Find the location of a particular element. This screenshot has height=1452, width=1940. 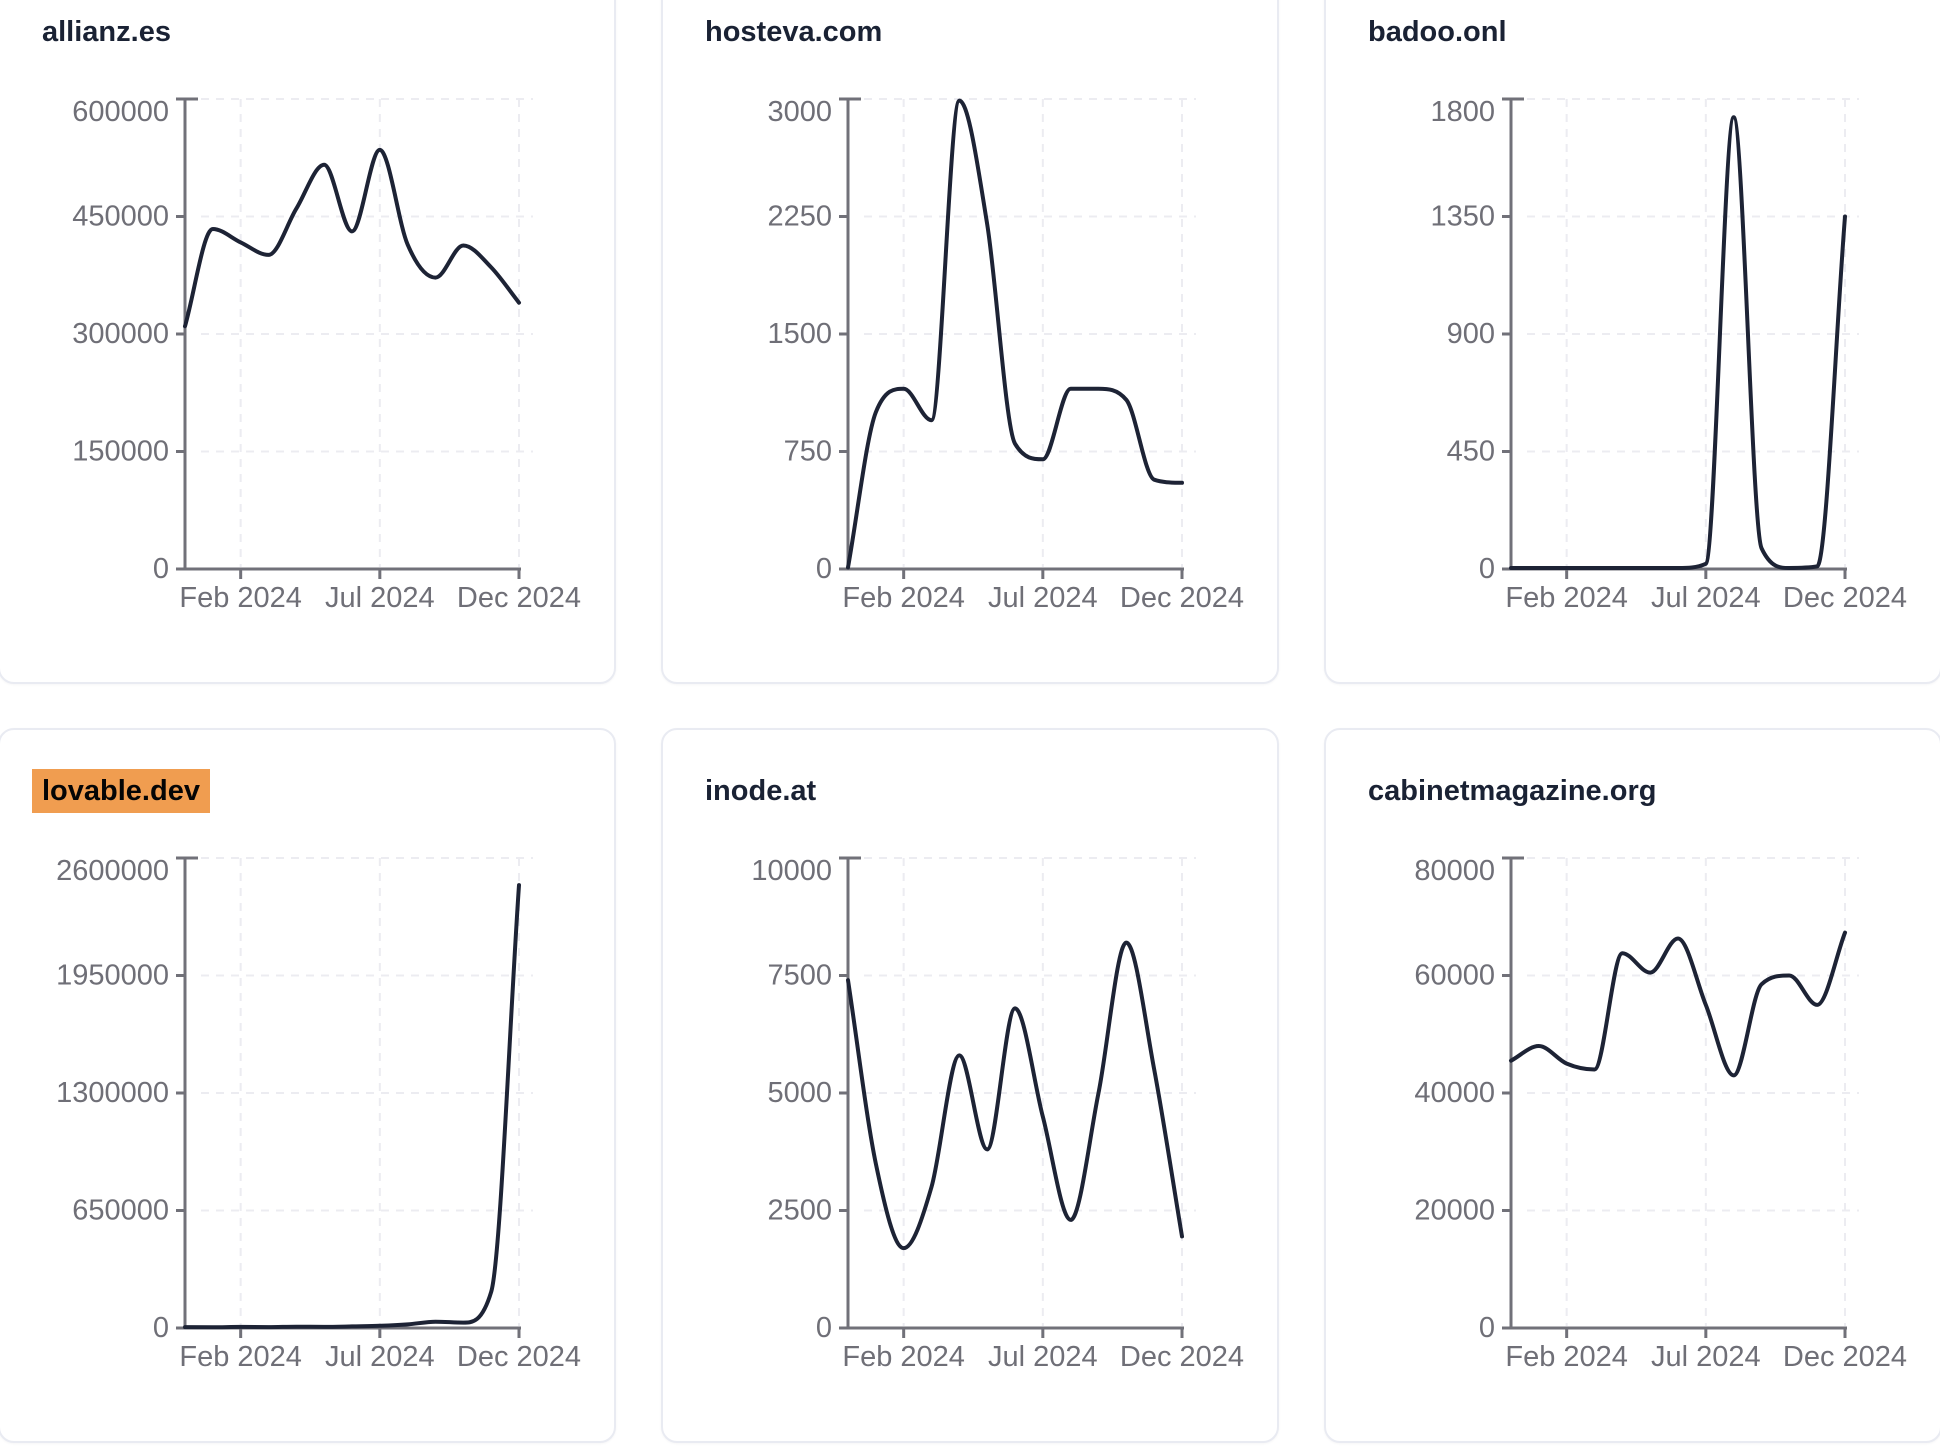

domain-name: hosteva.com is located at coordinates (794, 32).